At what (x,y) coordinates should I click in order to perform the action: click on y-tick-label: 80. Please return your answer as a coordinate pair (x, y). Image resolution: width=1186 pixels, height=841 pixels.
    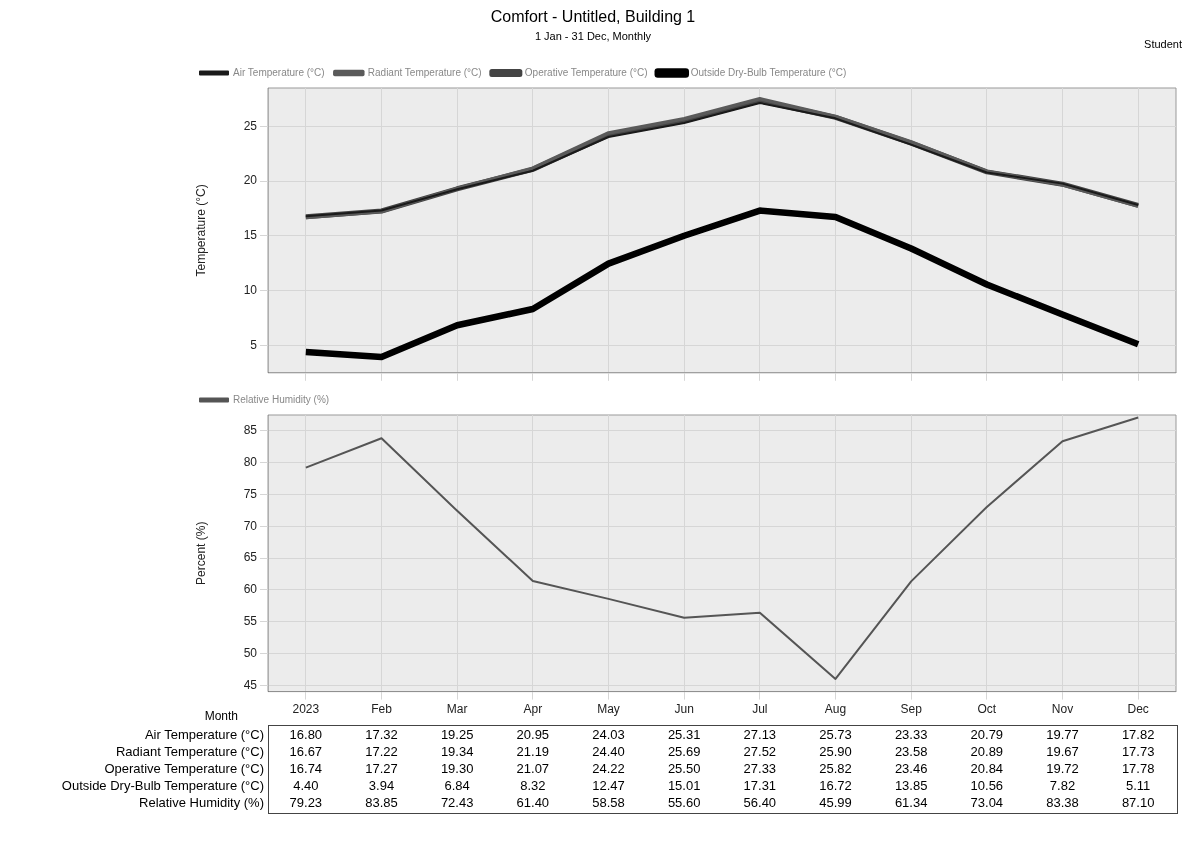
    Looking at the image, I should click on (250, 462).